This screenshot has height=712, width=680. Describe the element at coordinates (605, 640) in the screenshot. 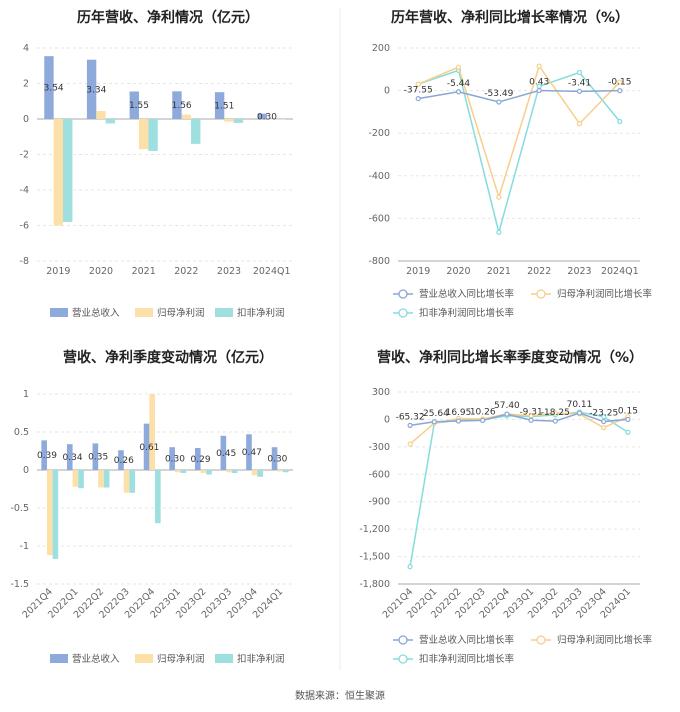

I see `legend-label: 归母净利润同比增长率` at that location.